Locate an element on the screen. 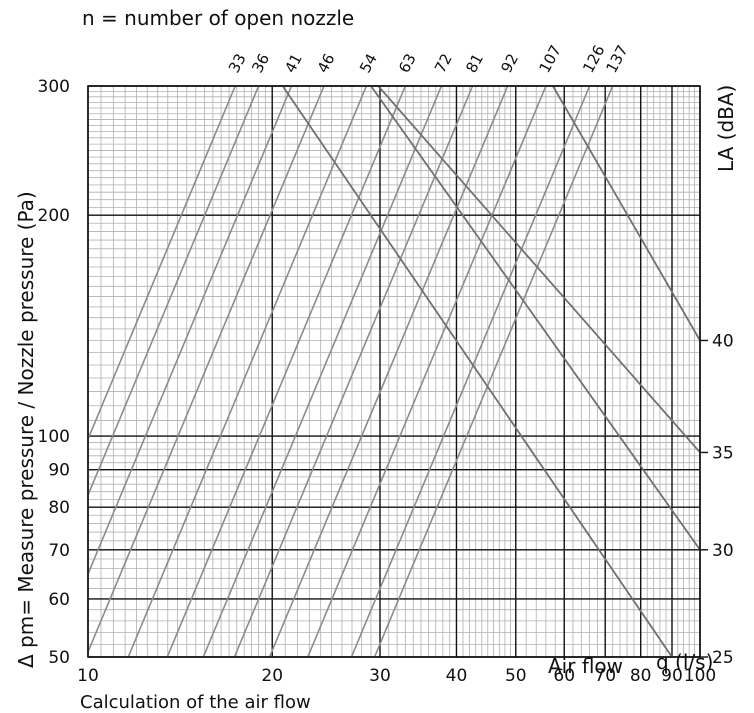 The height and width of the screenshot is (713, 754). nozzle-label-92: 92 is located at coordinates (509, 63).